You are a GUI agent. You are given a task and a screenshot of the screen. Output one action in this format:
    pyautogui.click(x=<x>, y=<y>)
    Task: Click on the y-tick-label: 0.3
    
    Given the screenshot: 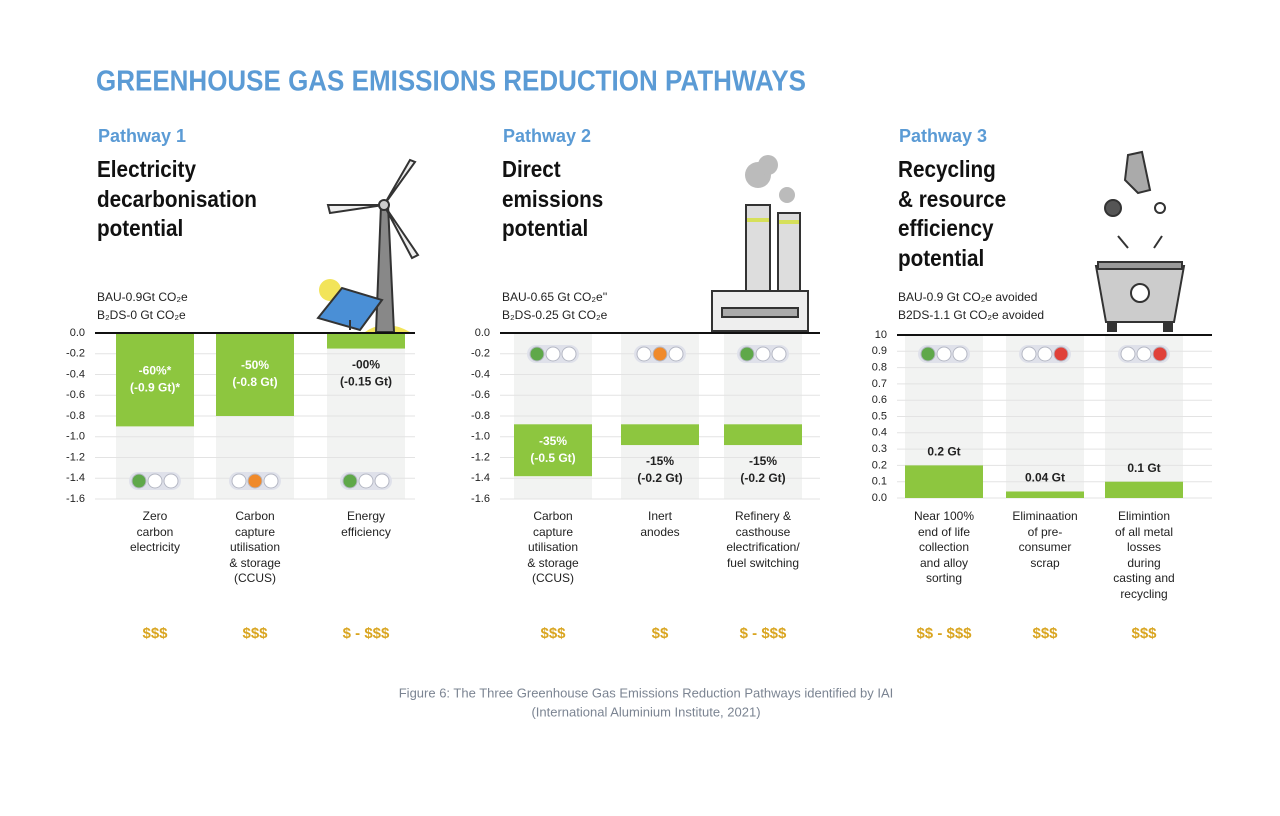 What is the action you would take?
    pyautogui.click(x=879, y=449)
    